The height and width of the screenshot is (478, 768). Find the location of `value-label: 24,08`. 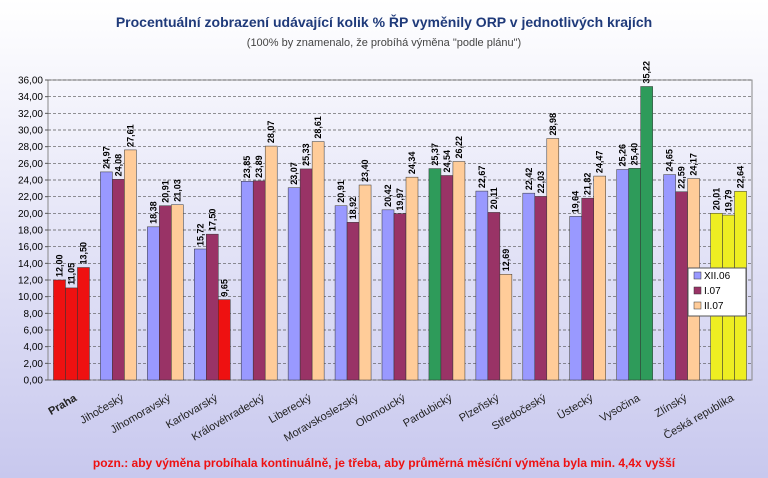

value-label: 24,08 is located at coordinates (118, 165).